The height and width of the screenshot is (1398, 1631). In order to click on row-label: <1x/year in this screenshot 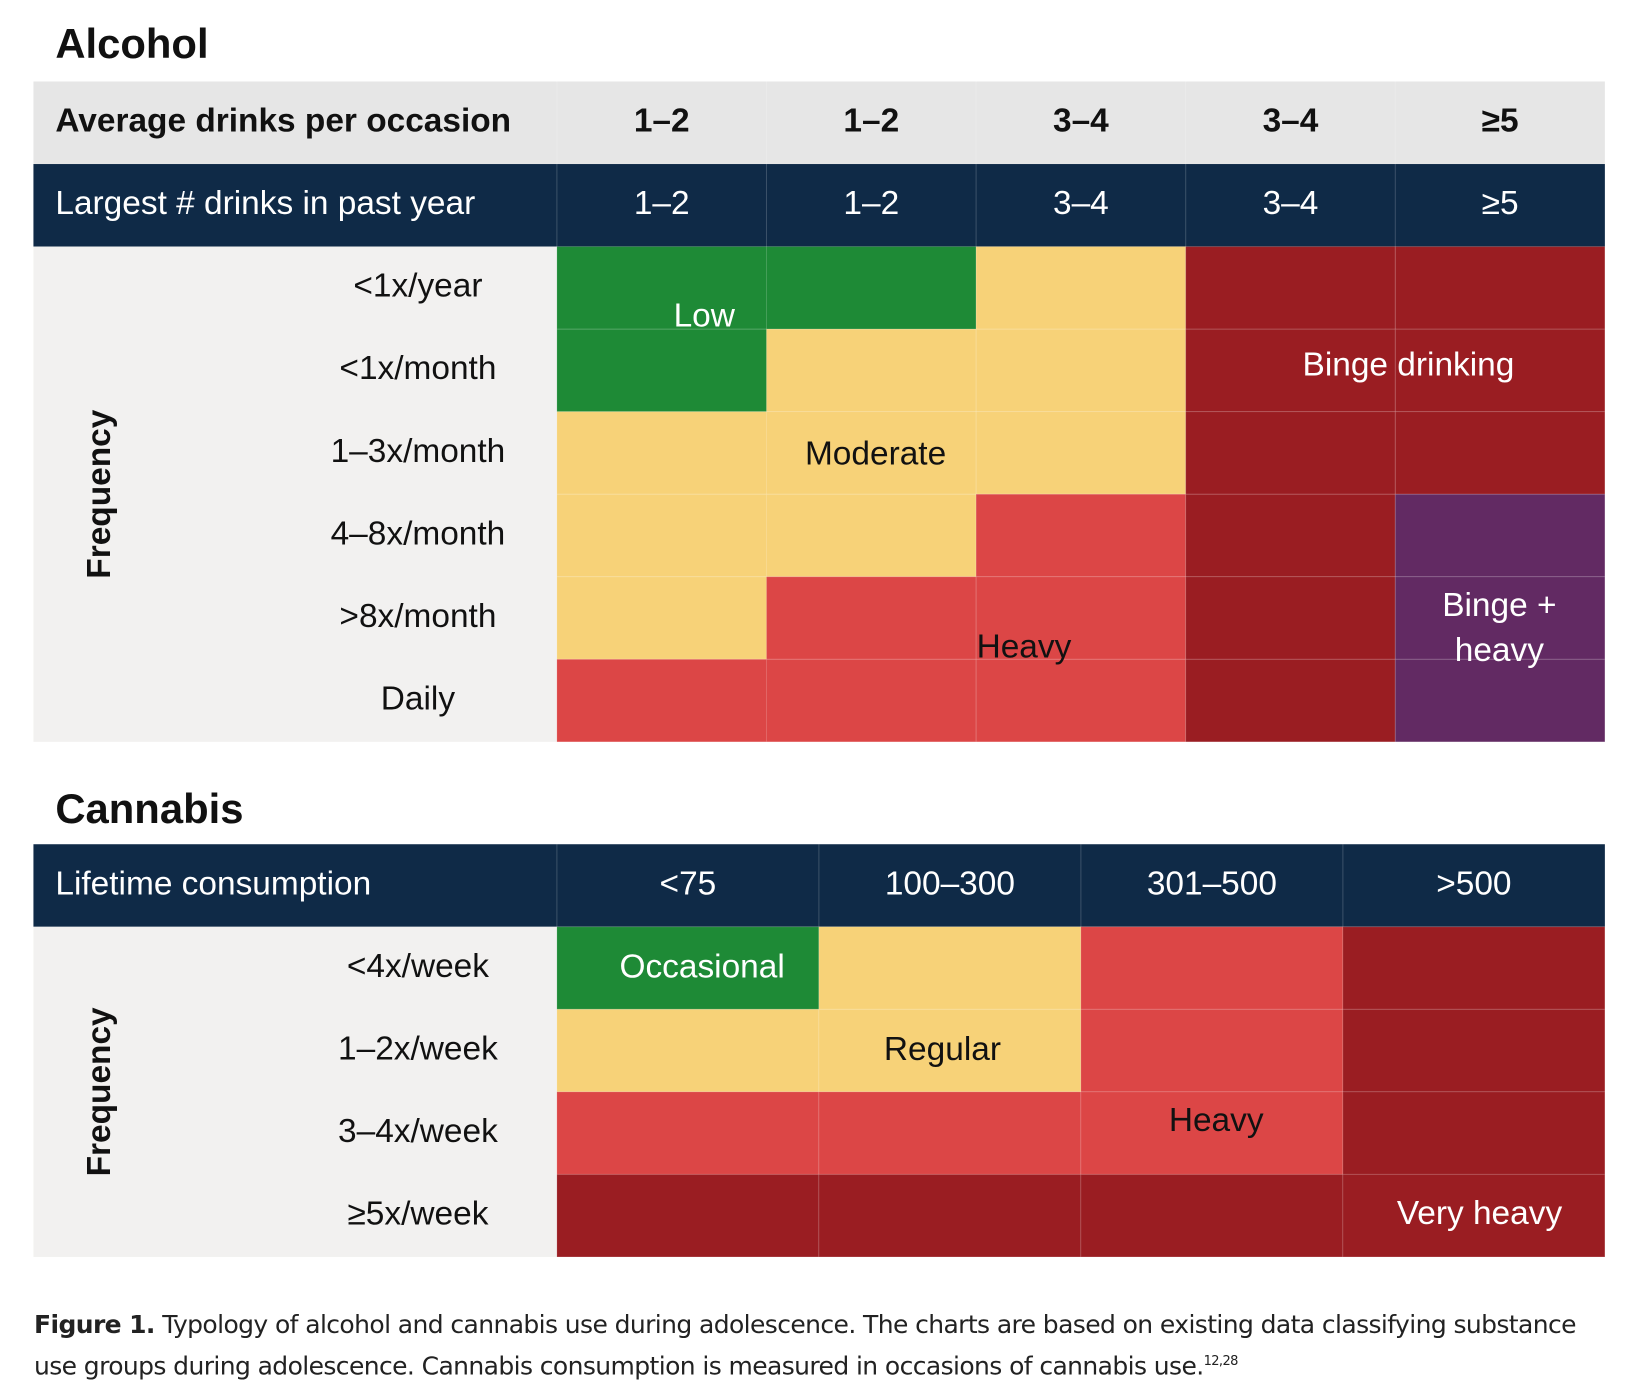, I will do `click(417, 286)`.